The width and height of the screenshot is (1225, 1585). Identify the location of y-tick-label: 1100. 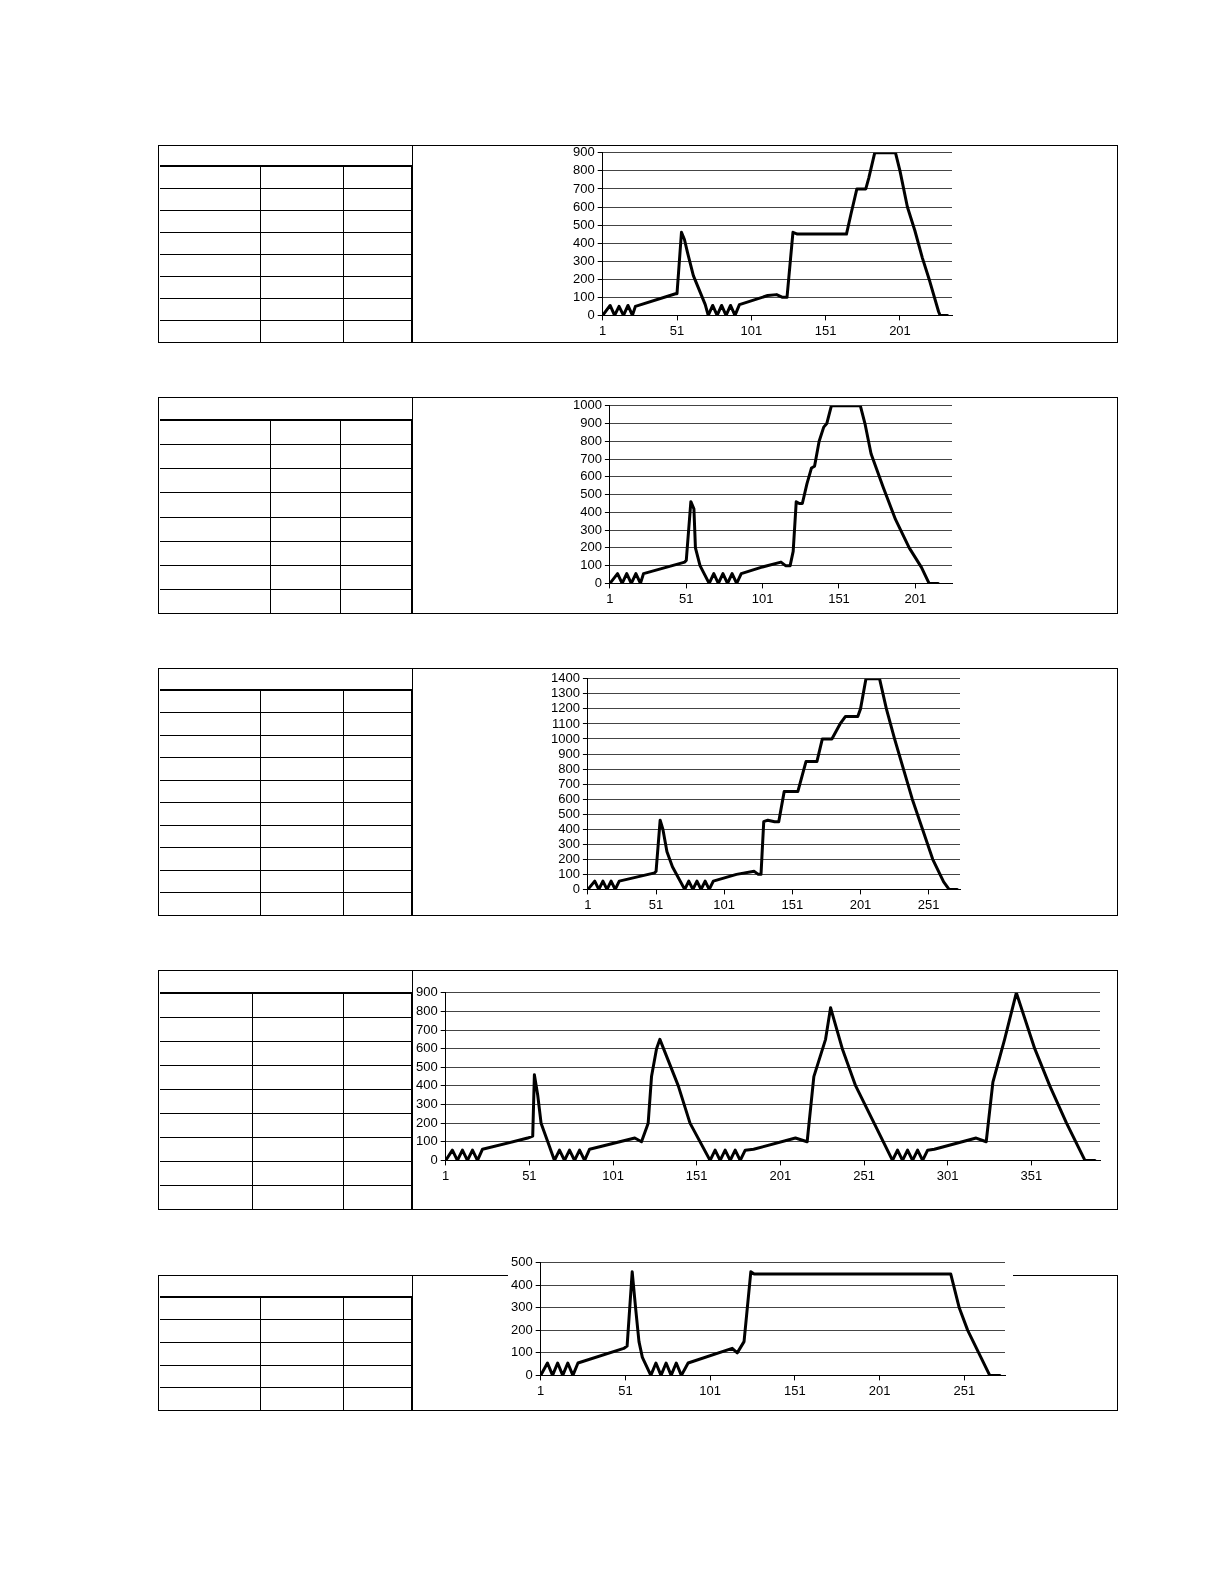
(565, 723).